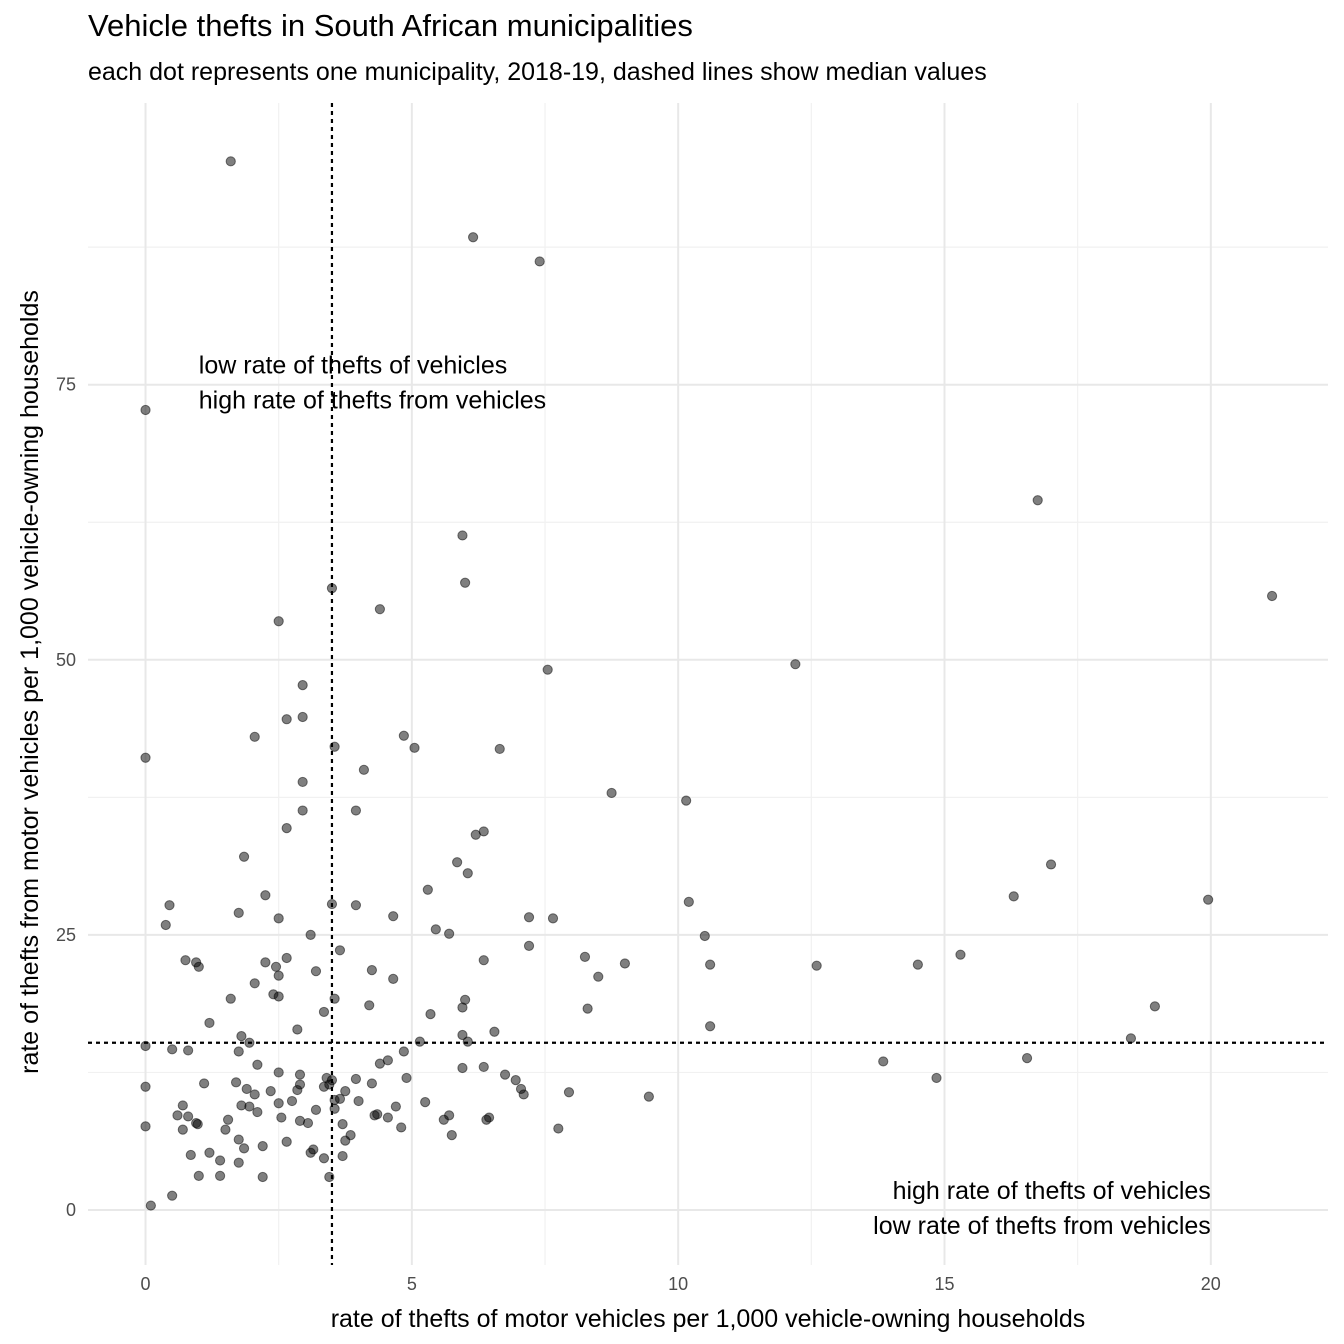 The height and width of the screenshot is (1344, 1344). I want to click on y-tick-label: 25, so click(66, 935).